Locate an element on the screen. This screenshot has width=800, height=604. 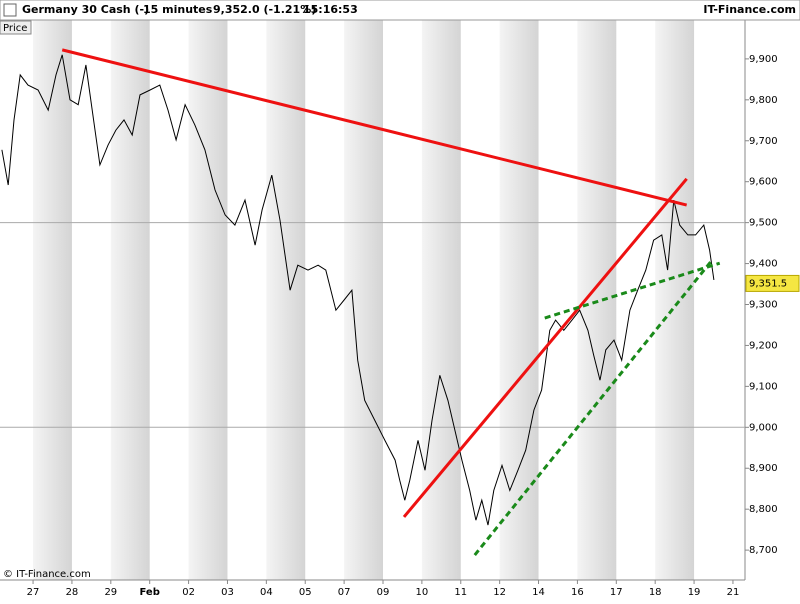
x-tick-label: 14 is located at coordinates (538, 592).